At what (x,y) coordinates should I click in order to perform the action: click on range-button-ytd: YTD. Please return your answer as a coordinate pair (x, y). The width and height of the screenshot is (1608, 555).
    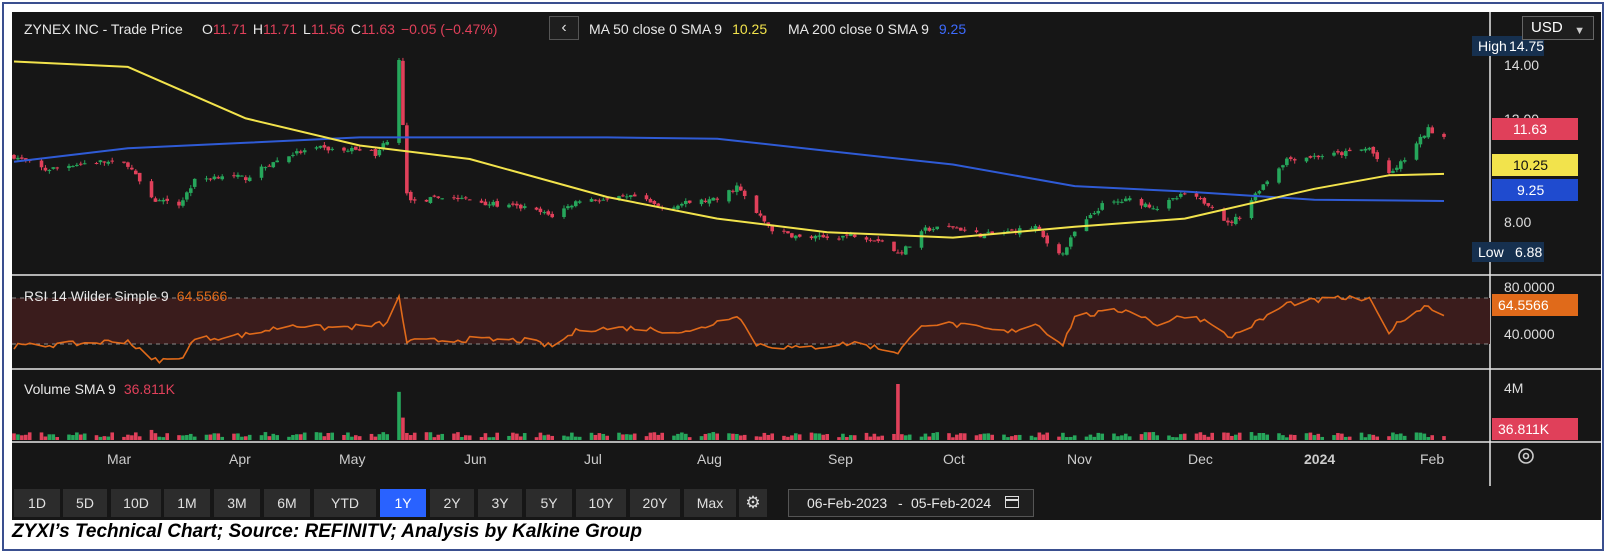
    Looking at the image, I should click on (345, 503).